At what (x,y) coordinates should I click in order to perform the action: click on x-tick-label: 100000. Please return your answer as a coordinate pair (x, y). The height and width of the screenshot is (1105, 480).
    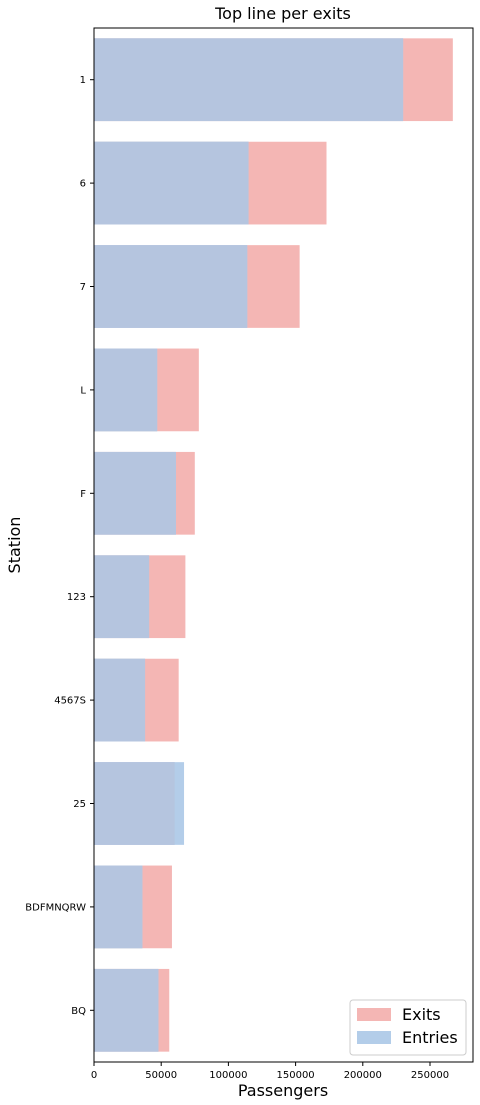
    Looking at the image, I should click on (228, 1075).